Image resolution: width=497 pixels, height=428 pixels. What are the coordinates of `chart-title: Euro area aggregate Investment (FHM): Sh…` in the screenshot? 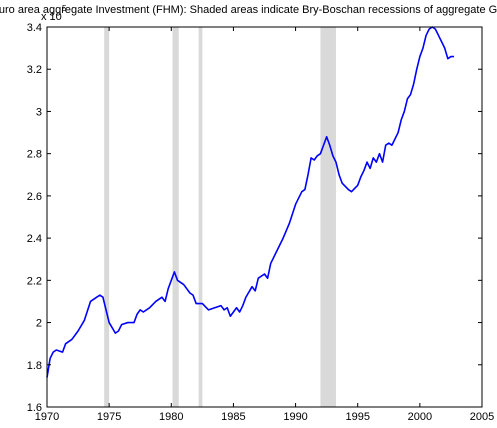 It's located at (248, 10).